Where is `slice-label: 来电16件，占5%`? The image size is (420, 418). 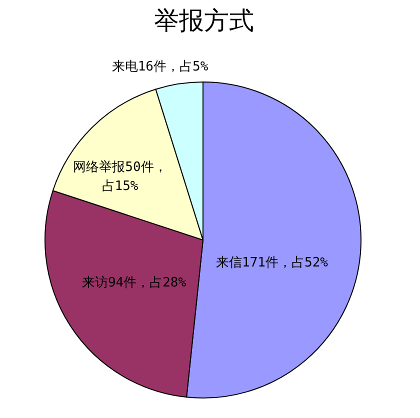 slice-label: 来电16件，占5% is located at coordinates (160, 67).